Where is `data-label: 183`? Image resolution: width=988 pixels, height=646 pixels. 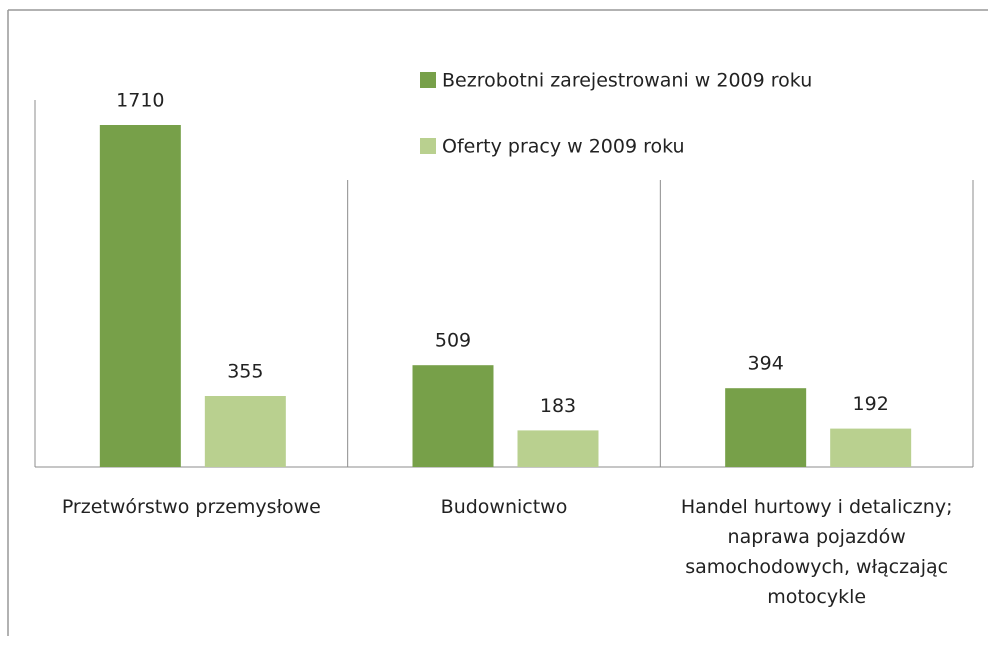
data-label: 183 is located at coordinates (558, 406).